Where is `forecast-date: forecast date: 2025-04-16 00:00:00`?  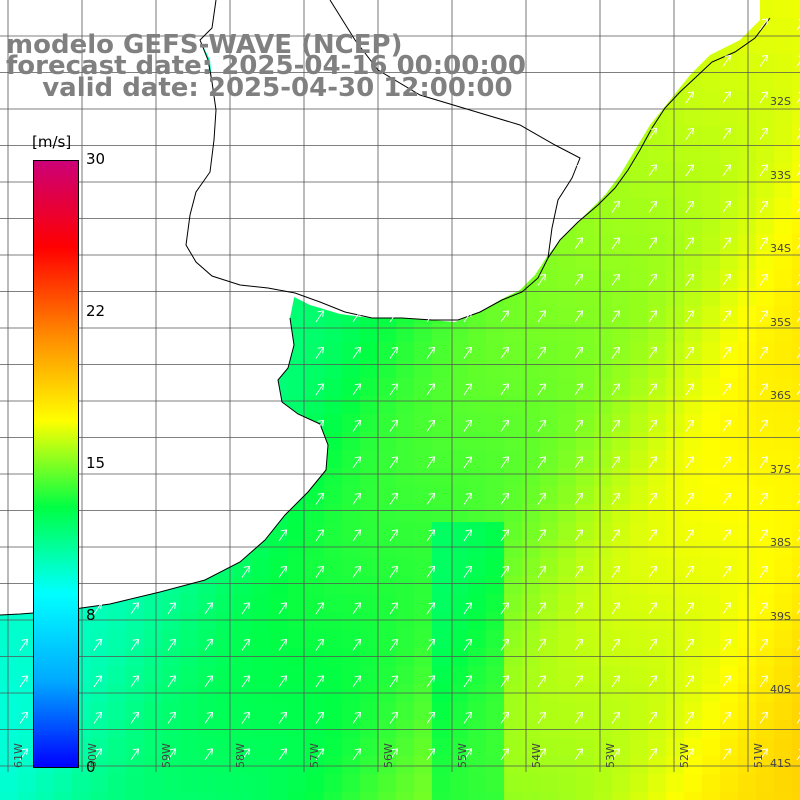 forecast-date: forecast date: 2025-04-16 00:00:00 is located at coordinates (266, 66).